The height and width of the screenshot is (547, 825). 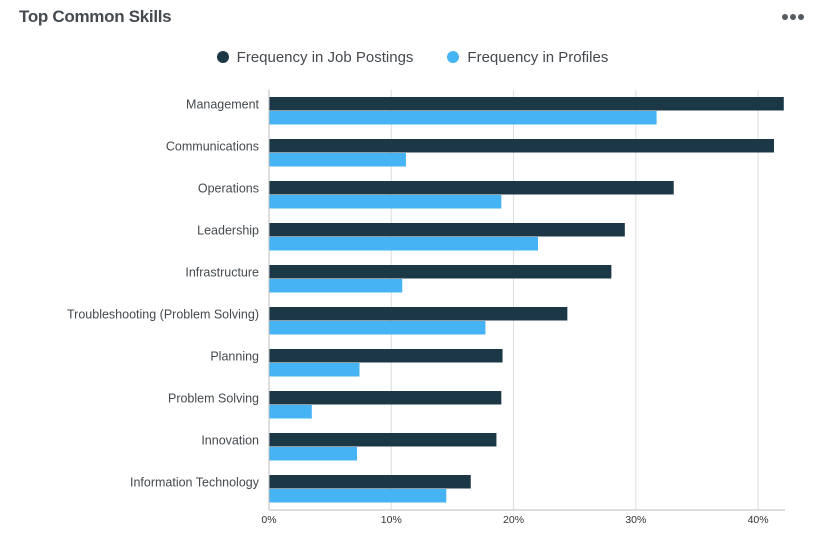 What do you see at coordinates (163, 315) in the screenshot?
I see `category-label: Troubleshooting (Problem Solving)` at bounding box center [163, 315].